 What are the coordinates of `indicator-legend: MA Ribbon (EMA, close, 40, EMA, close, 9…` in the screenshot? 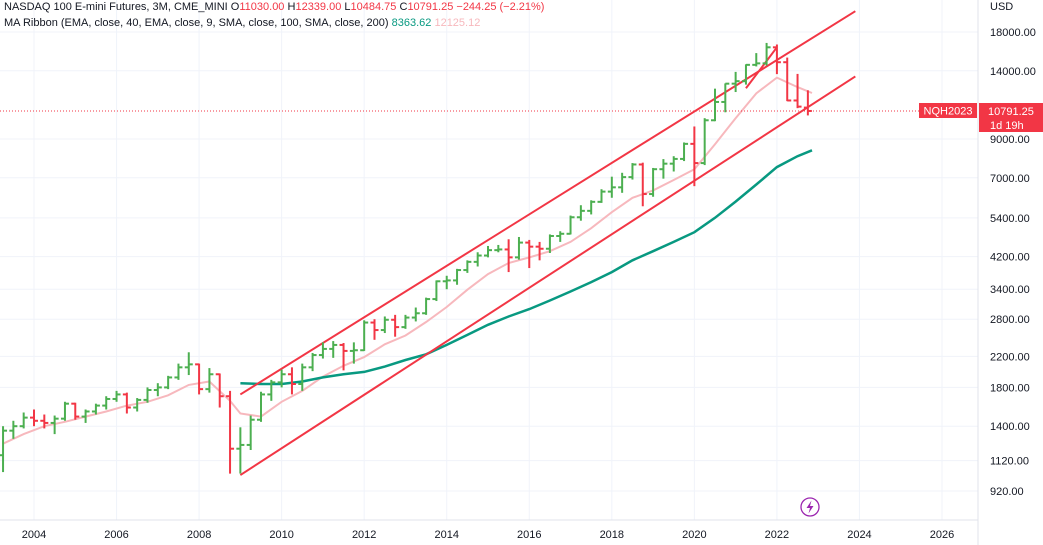 It's located at (242, 23).